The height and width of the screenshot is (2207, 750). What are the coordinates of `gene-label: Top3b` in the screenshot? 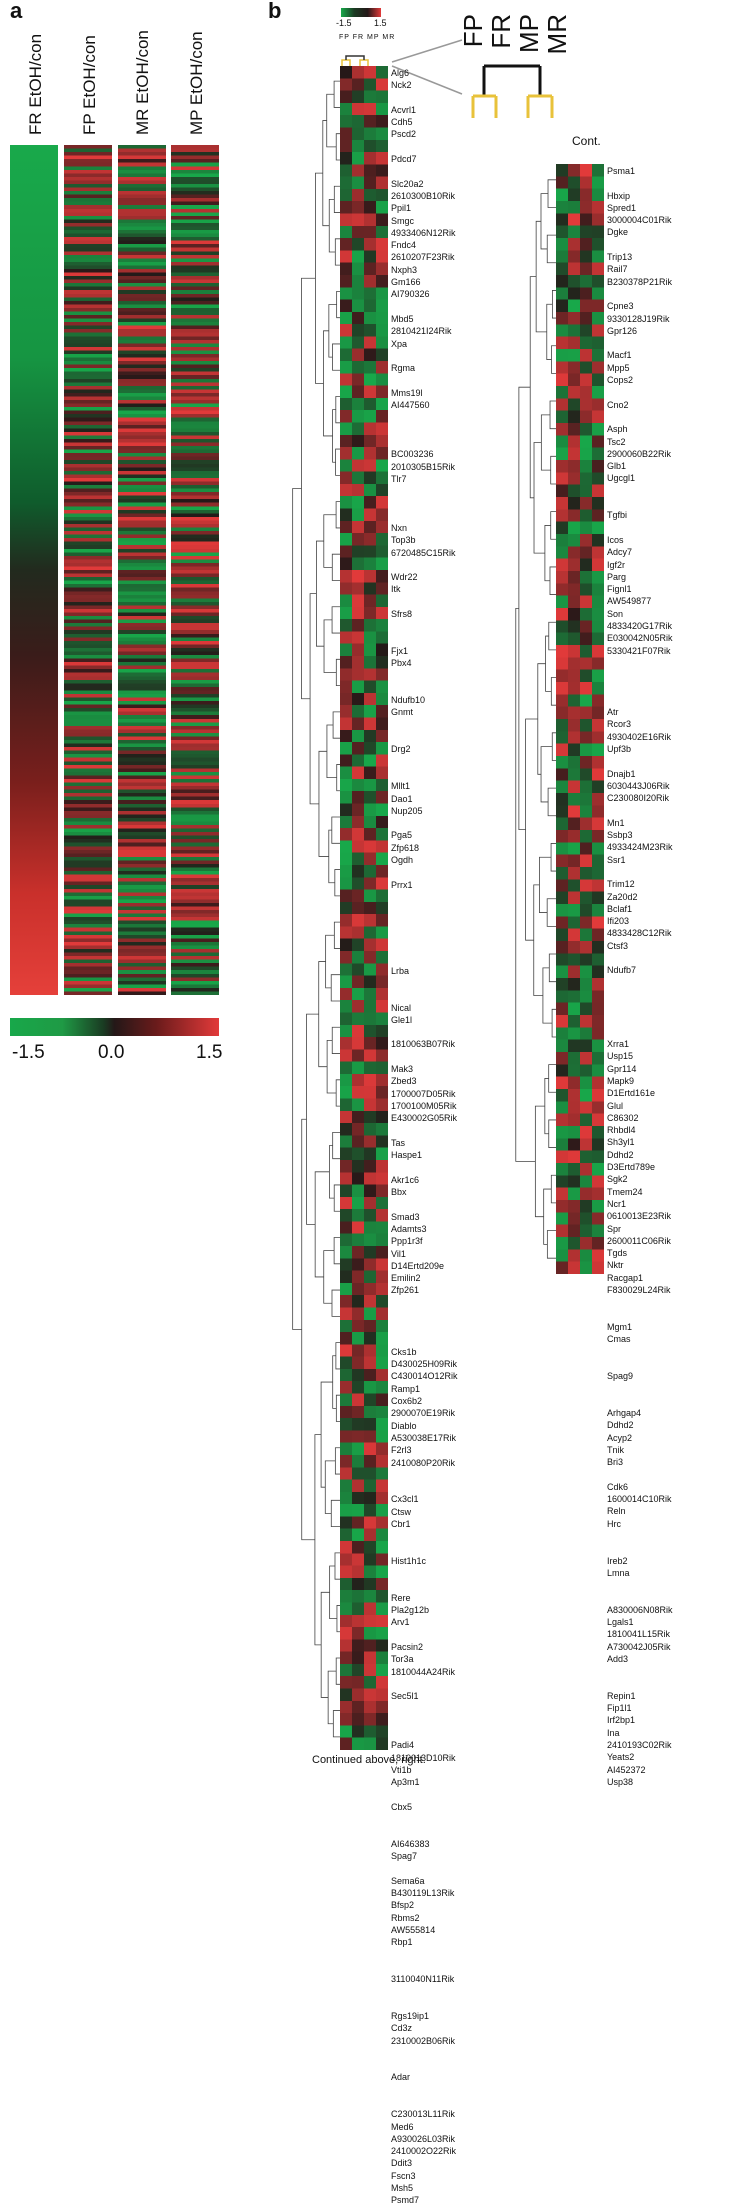 It's located at (403, 540).